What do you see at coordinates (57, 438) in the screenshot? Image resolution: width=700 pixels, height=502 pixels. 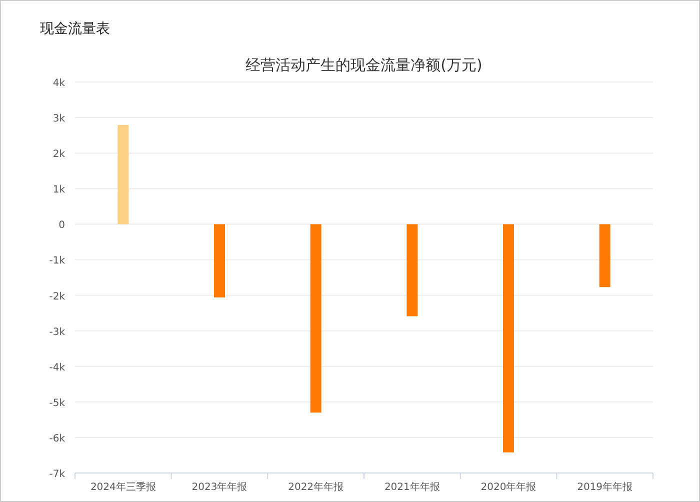 I see `y-tick-label: -6k` at bounding box center [57, 438].